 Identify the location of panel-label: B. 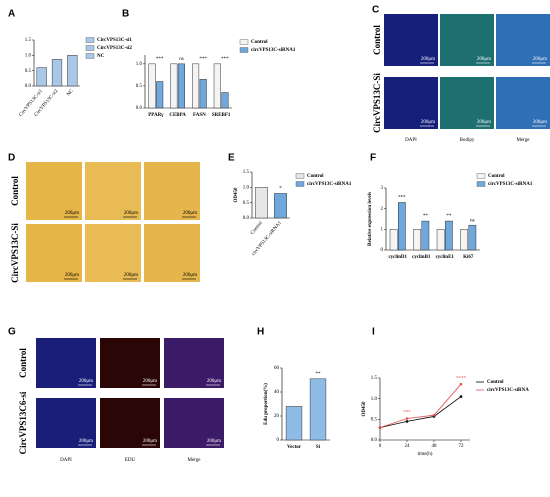
(125, 14).